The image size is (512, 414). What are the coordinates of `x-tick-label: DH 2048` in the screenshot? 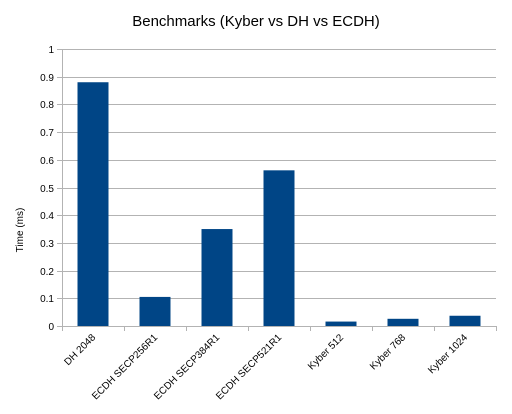 It's located at (80, 350).